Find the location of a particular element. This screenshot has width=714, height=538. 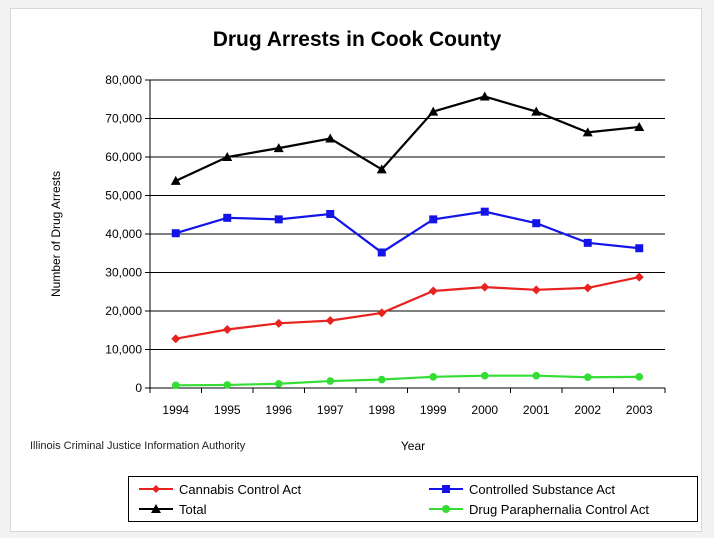

legend-label-controlled-substance: Controlled Substance Act is located at coordinates (542, 489).